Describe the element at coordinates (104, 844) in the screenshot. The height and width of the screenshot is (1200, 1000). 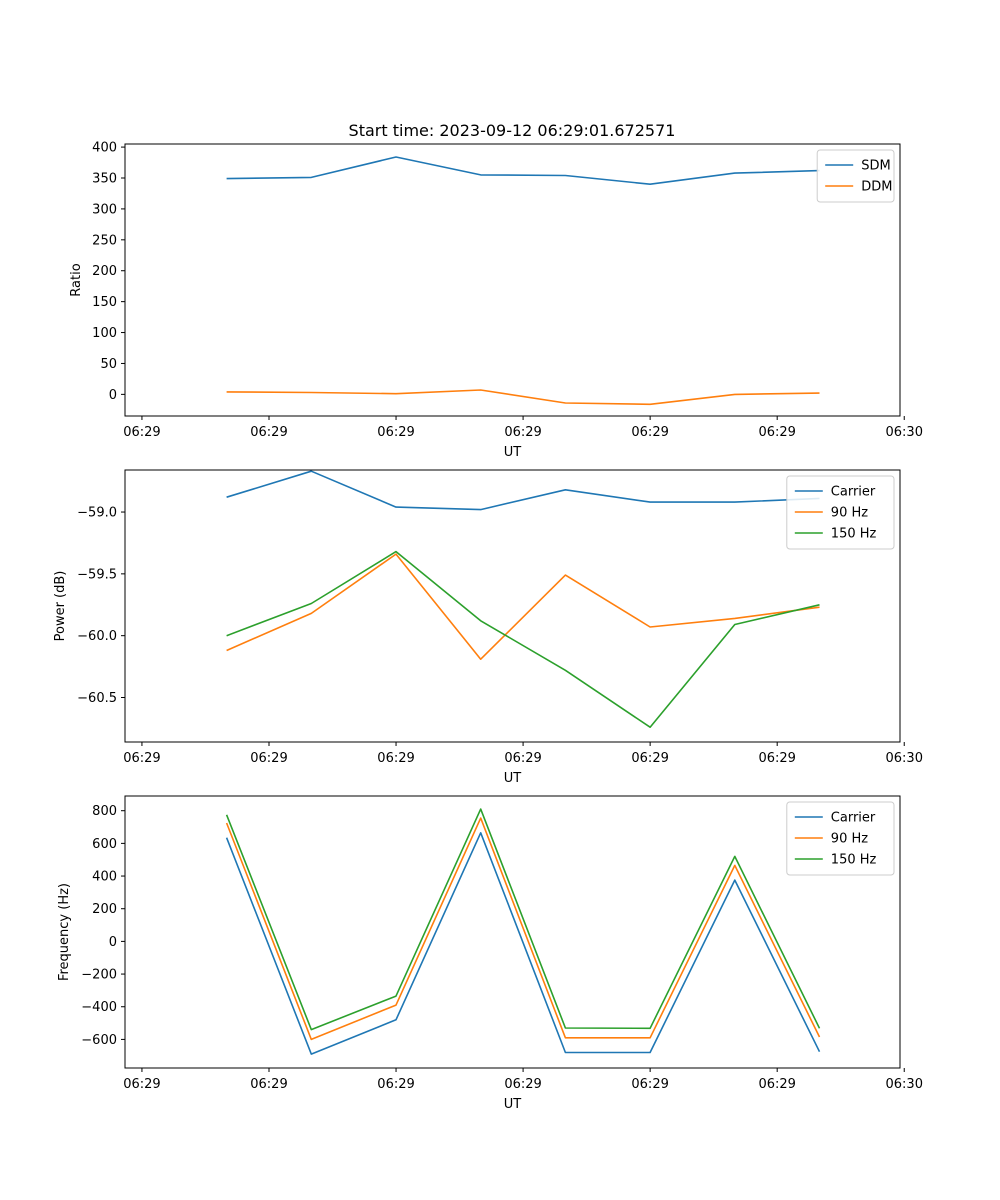
I see `y-tick-label: 600` at that location.